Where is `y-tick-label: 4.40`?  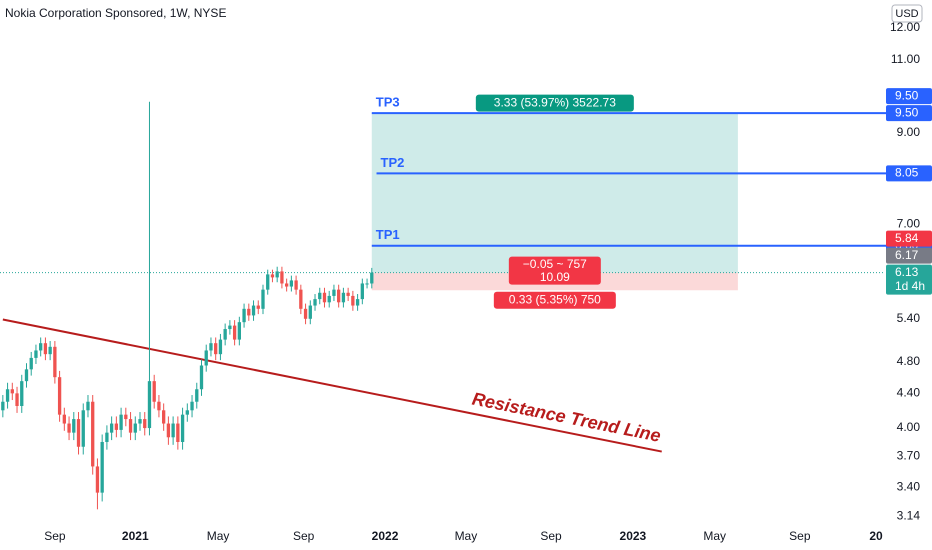 y-tick-label: 4.40 is located at coordinates (909, 393).